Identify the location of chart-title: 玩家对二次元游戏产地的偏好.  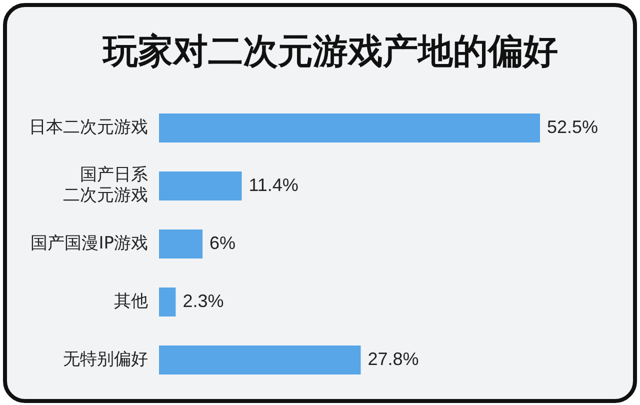
(330, 52).